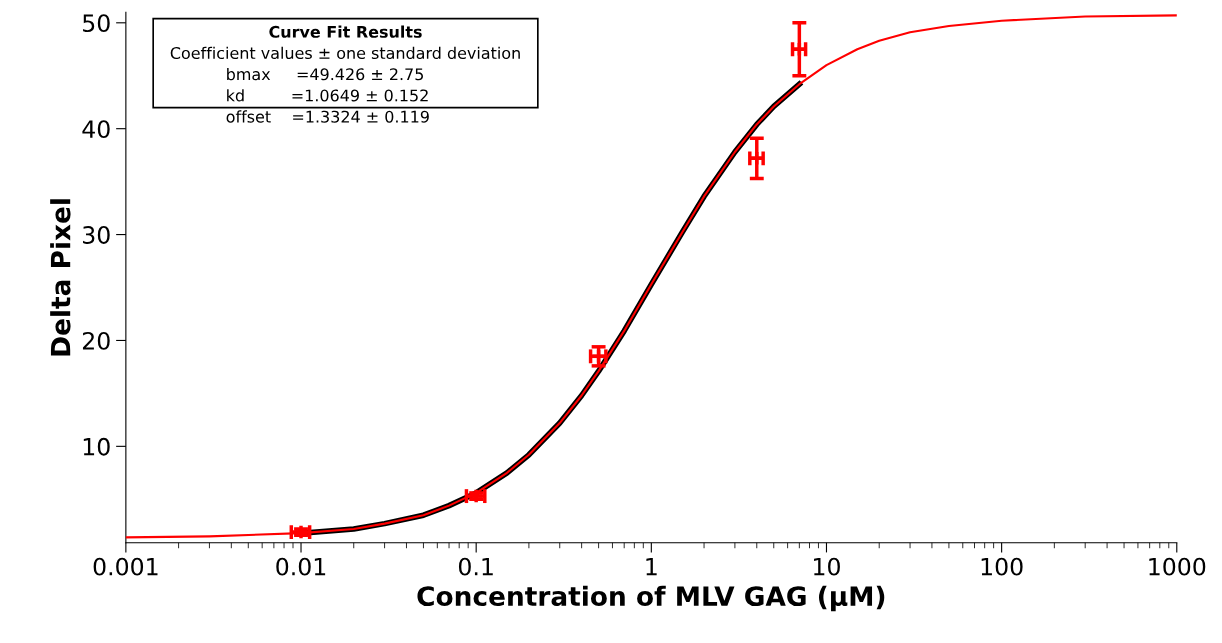 The width and height of the screenshot is (1222, 643). Describe the element at coordinates (327, 95) in the screenshot. I see `annotation: kd =1.0649 ± 0.152` at that location.